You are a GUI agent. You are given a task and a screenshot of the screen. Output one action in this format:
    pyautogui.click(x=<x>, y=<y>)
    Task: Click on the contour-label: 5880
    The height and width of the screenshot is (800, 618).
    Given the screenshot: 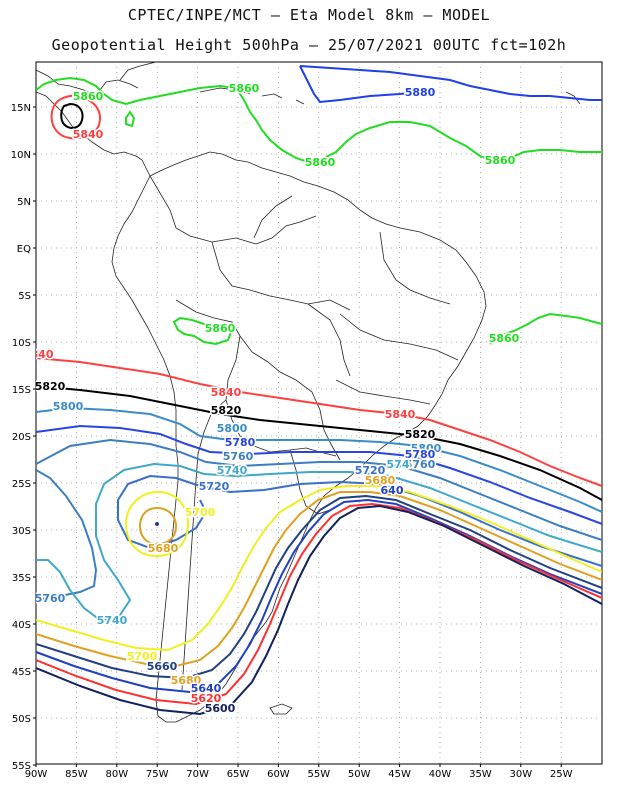 What is the action you would take?
    pyautogui.click(x=420, y=92)
    